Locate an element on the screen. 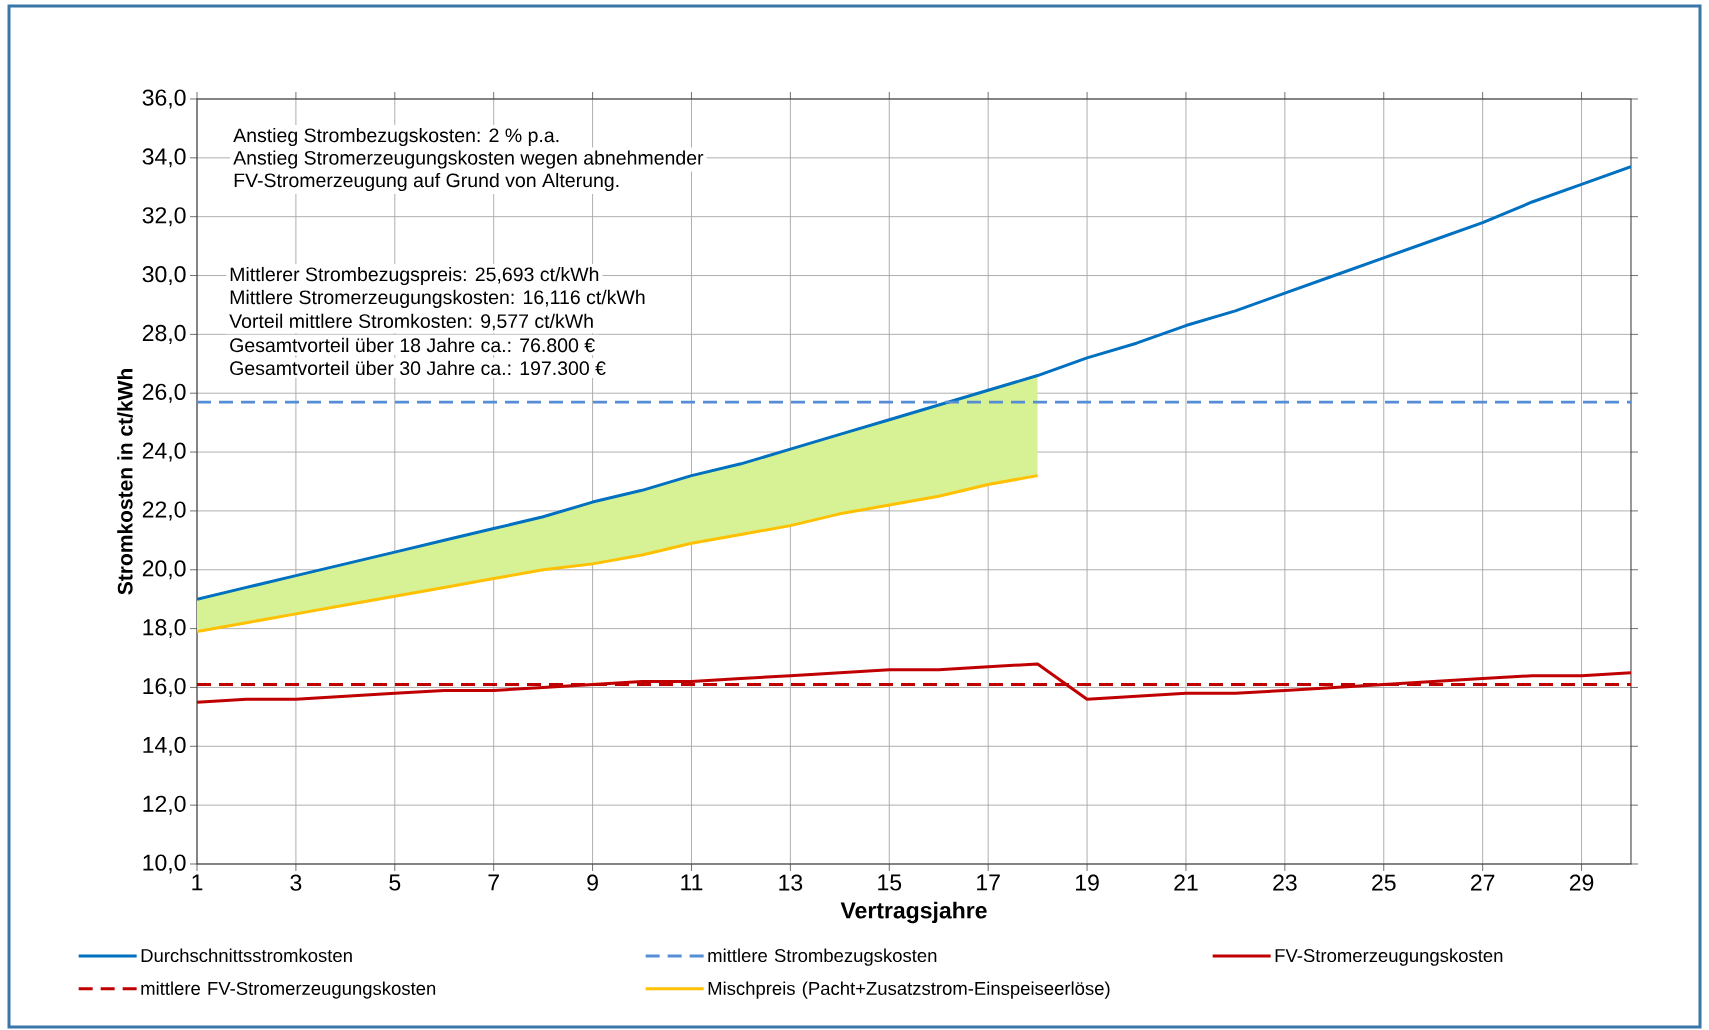 Image resolution: width=1709 pixels, height=1030 pixels. y-tick-label: 26,0 is located at coordinates (164, 393).